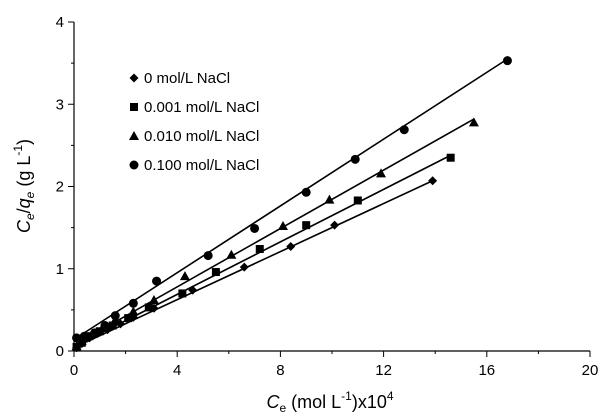 The width and height of the screenshot is (605, 414). What do you see at coordinates (280, 370) in the screenshot?
I see `x-tick-label: 8` at bounding box center [280, 370].